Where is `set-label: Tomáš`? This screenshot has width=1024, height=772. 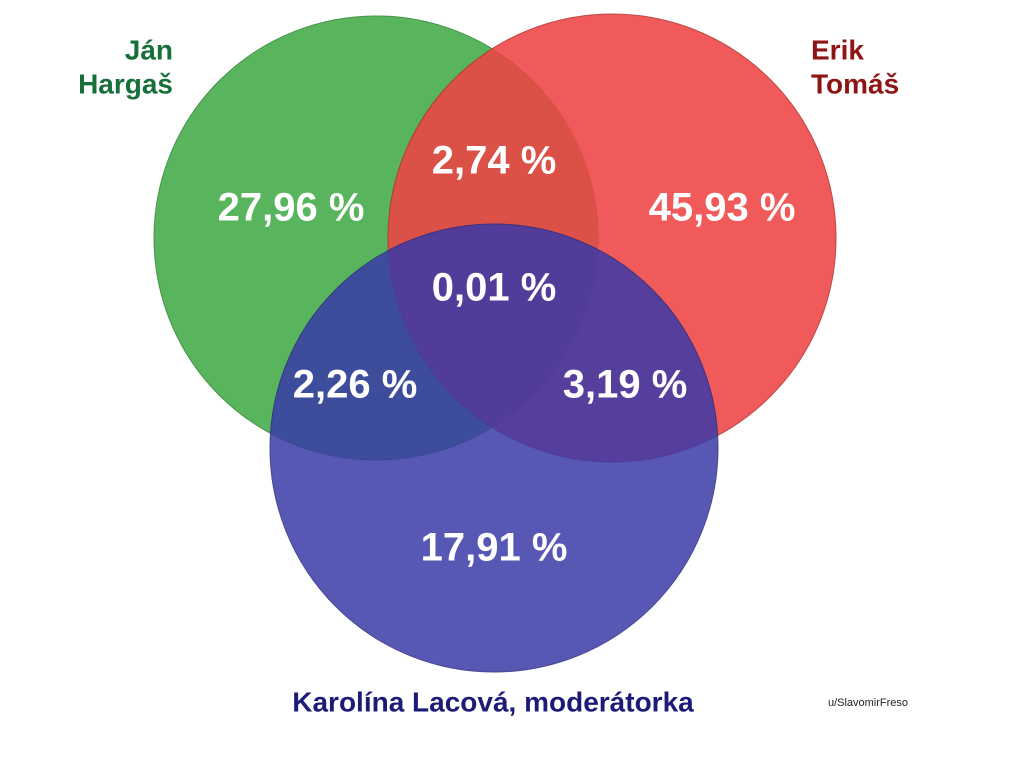
set-label: Tomáš is located at coordinates (855, 83).